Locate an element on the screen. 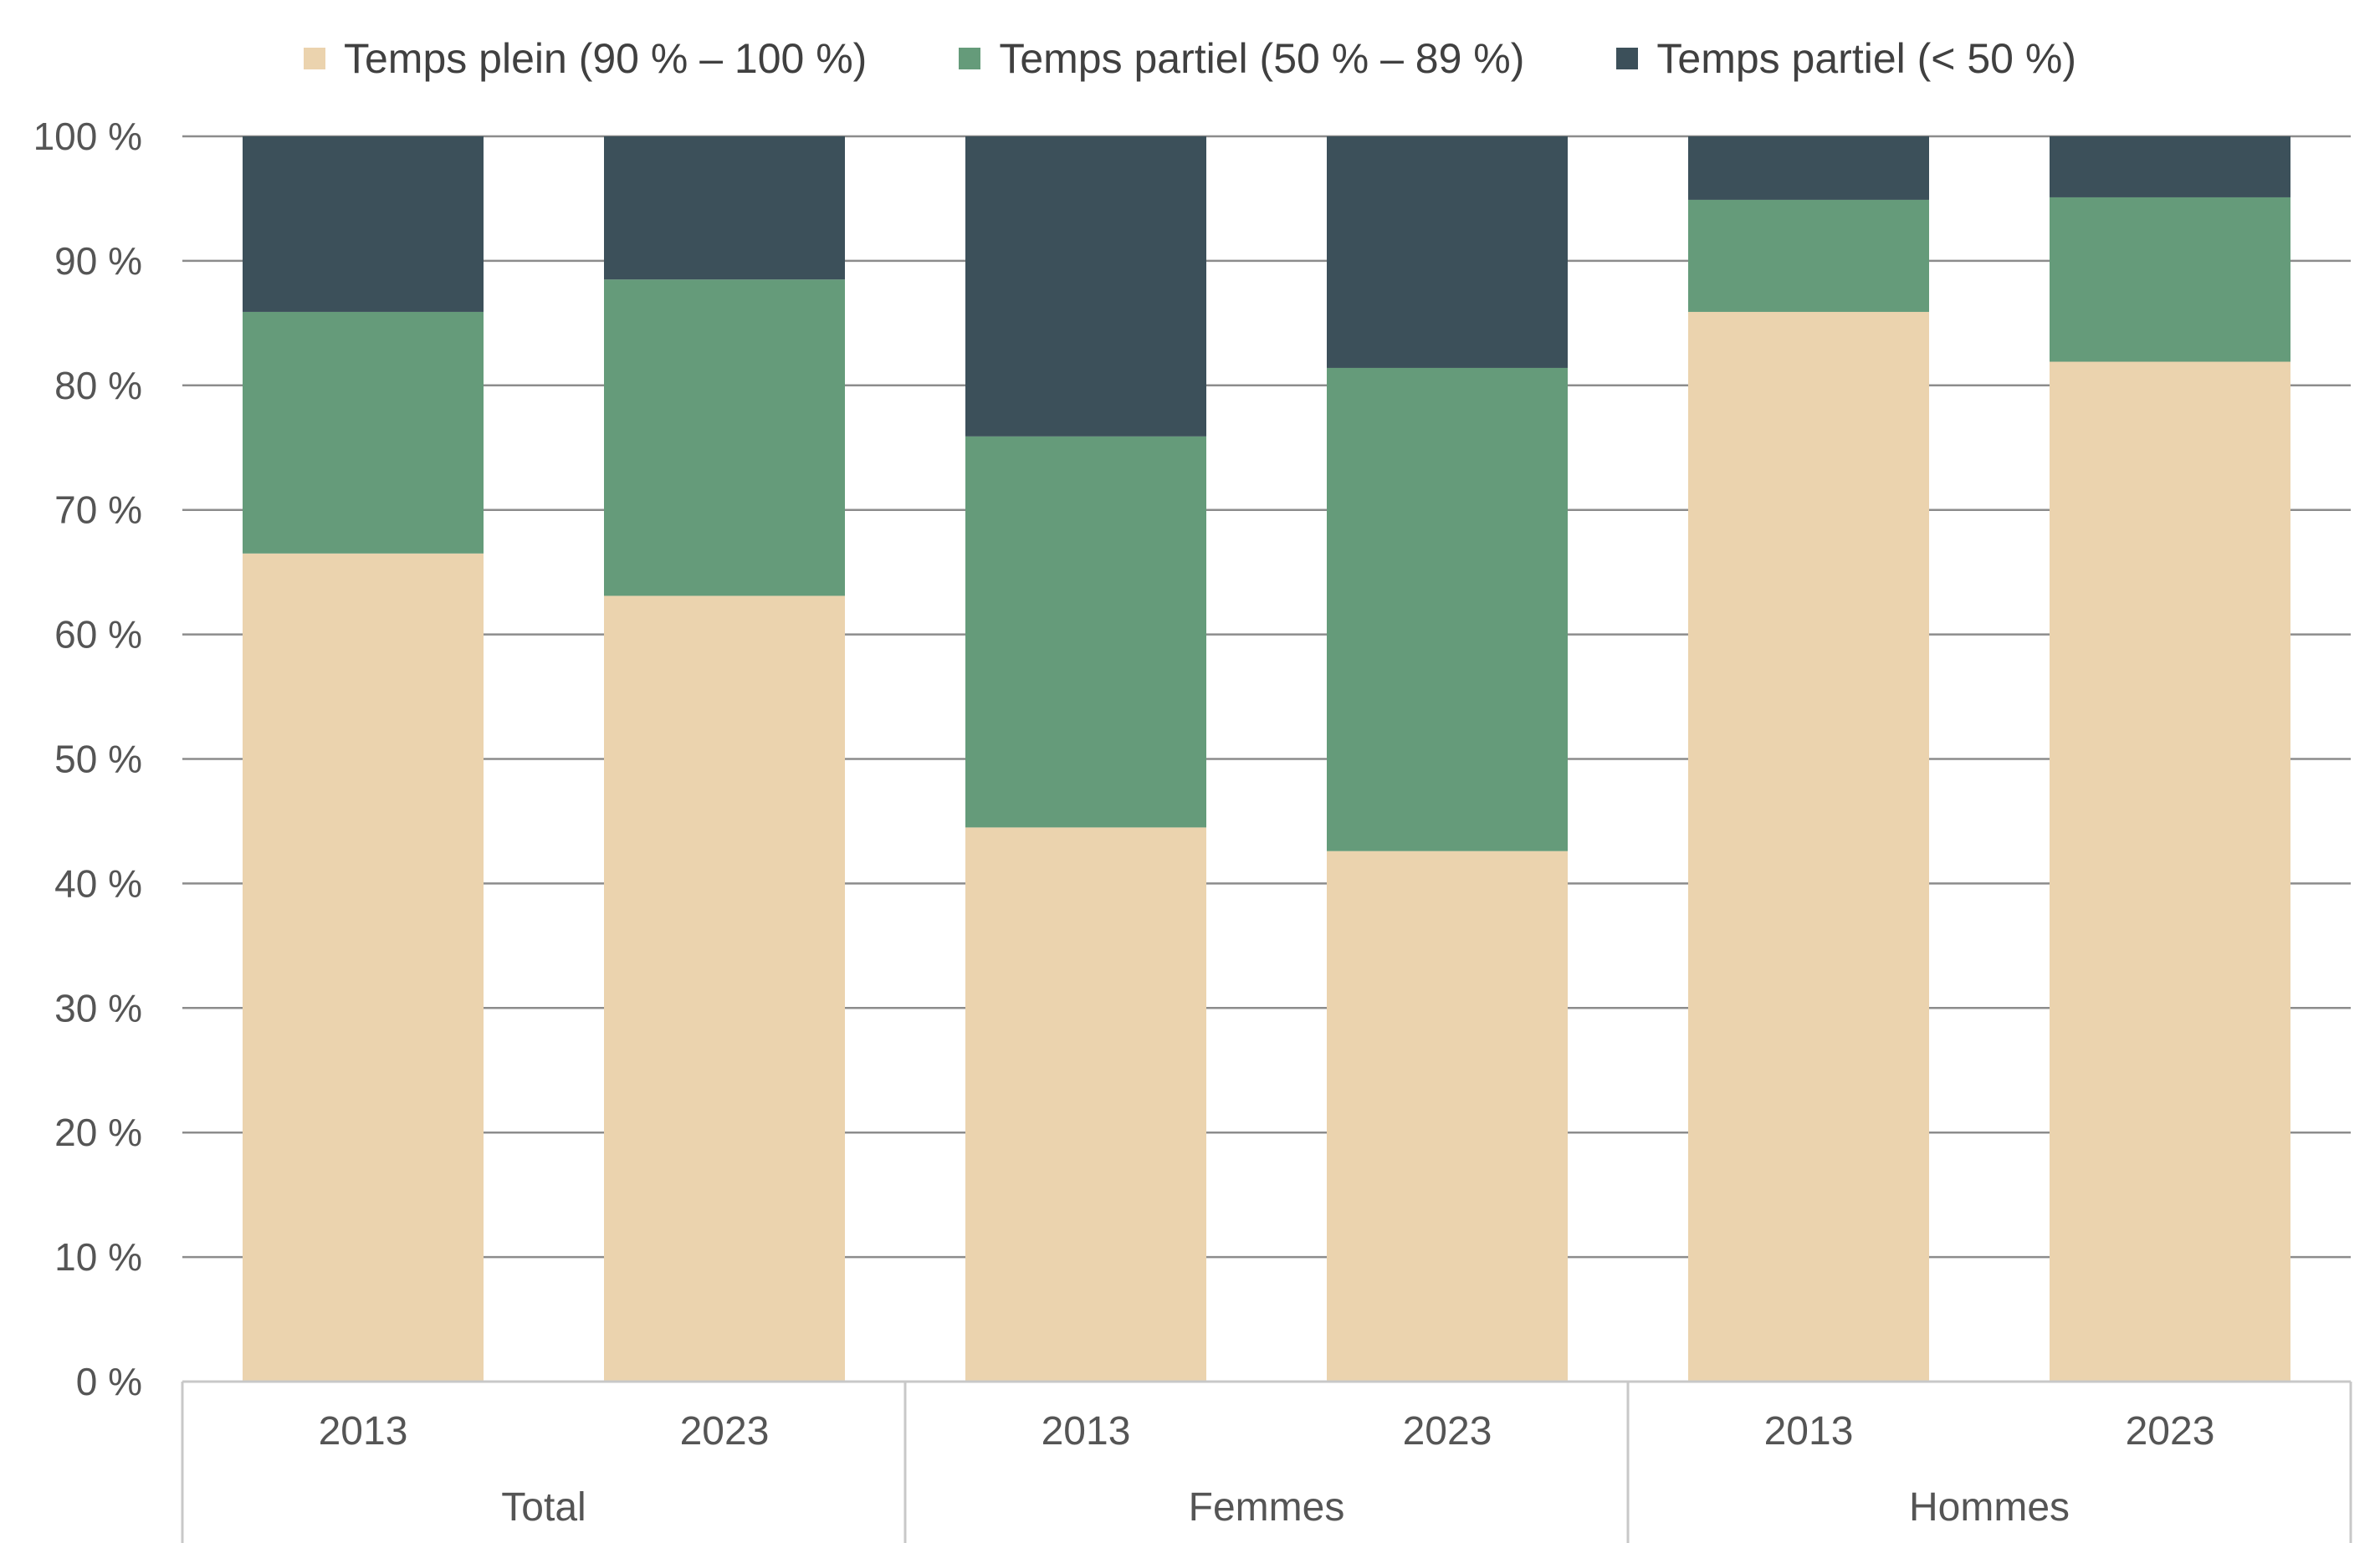 This screenshot has height=1543, width=2380. y-tick-label: 50 % is located at coordinates (98, 759).